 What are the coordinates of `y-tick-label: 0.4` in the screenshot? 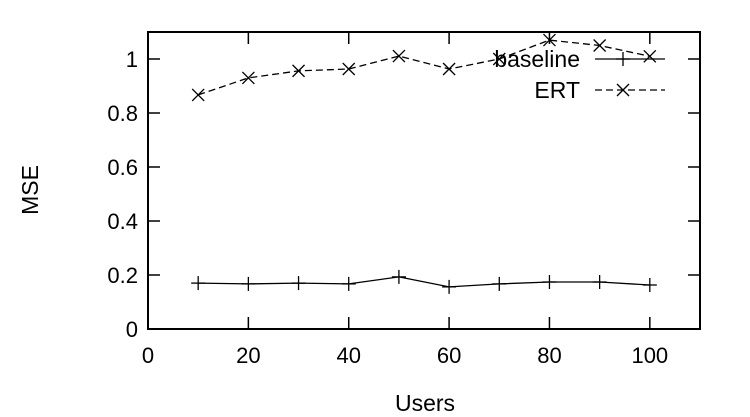 It's located at (122, 221).